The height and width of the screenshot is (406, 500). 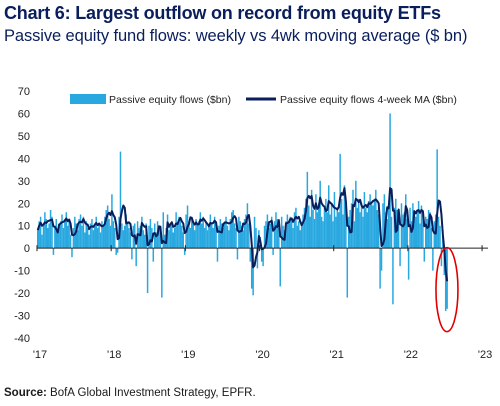 I want to click on source-label: Source:, so click(x=25, y=393).